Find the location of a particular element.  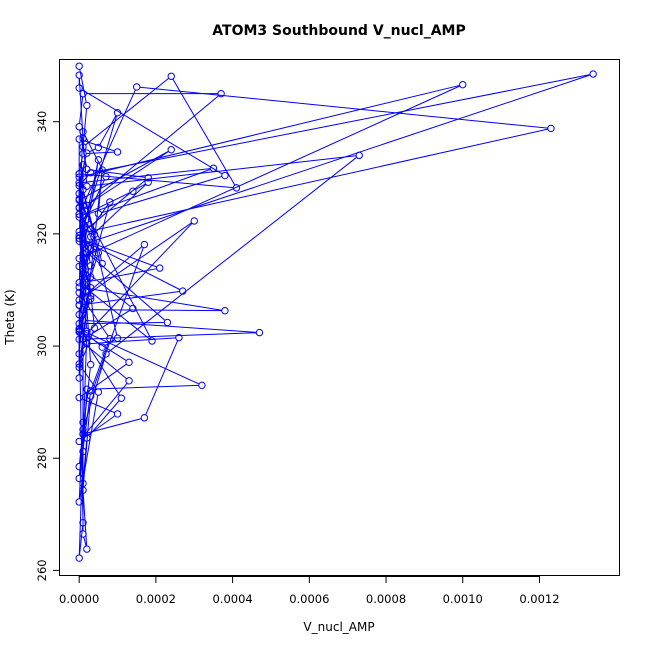

y-axis-label: Theta (K) is located at coordinates (10, 317).